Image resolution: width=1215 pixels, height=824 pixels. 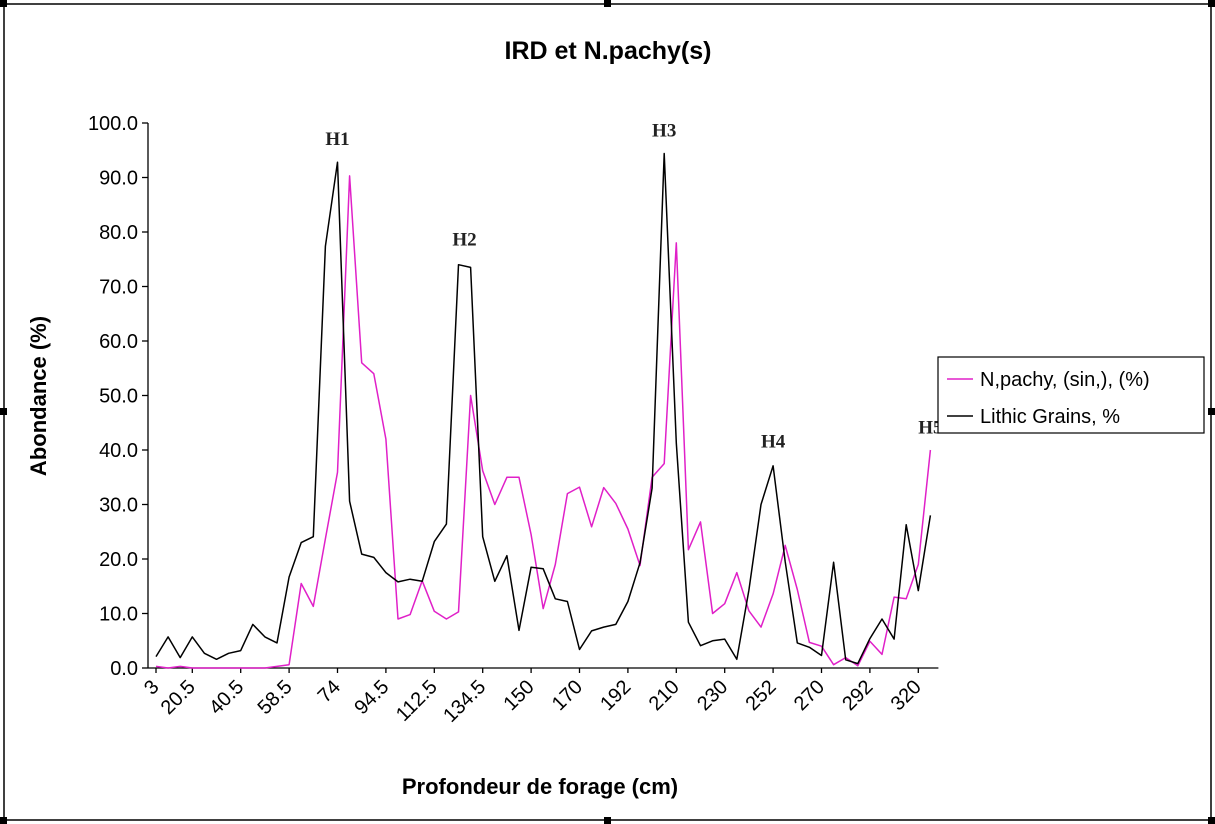 I want to click on y-tick-label: 10.0, so click(x=118, y=615).